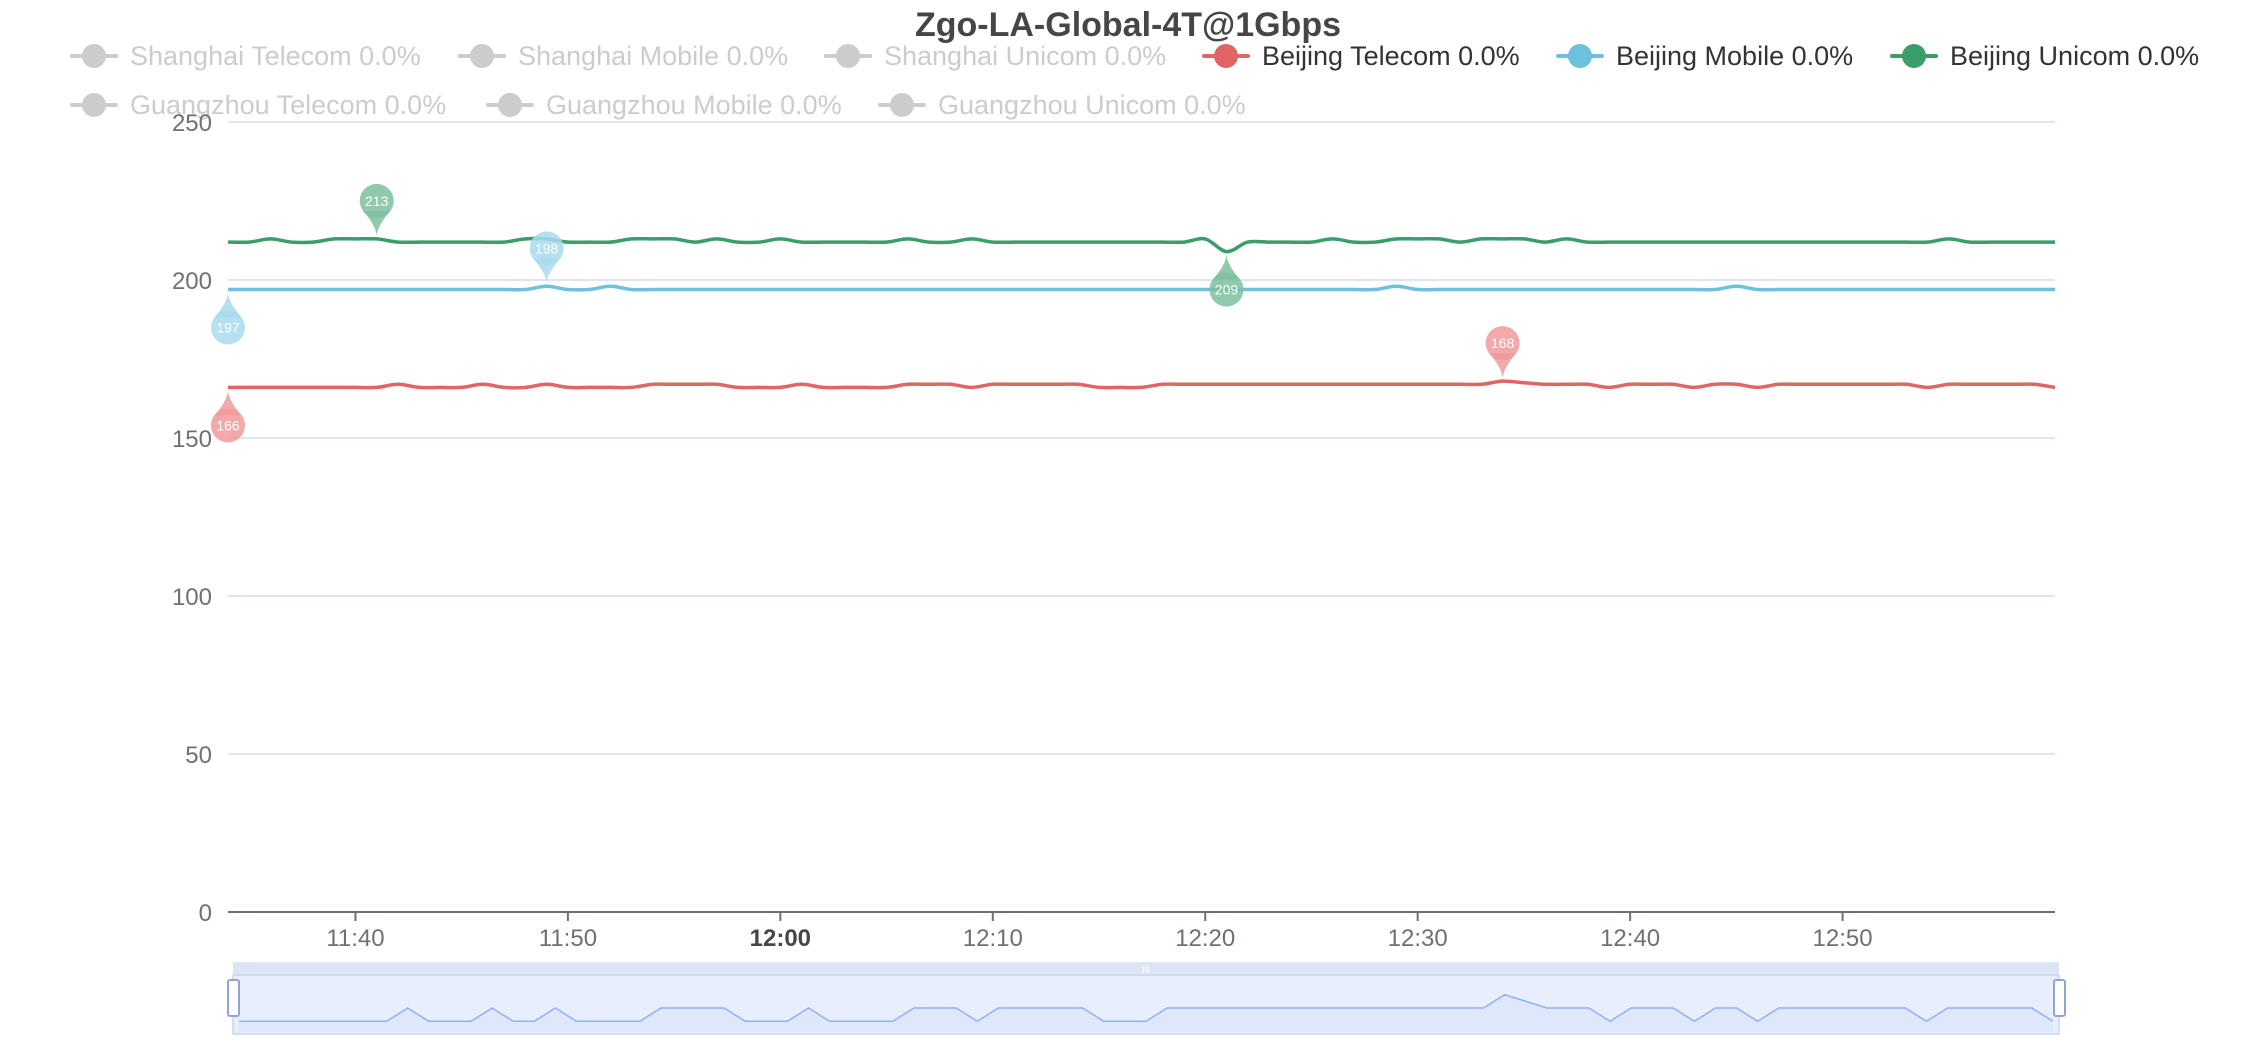  What do you see at coordinates (1092, 104) in the screenshot?
I see `legend-label: Guangzhou Unicom 0.0%` at bounding box center [1092, 104].